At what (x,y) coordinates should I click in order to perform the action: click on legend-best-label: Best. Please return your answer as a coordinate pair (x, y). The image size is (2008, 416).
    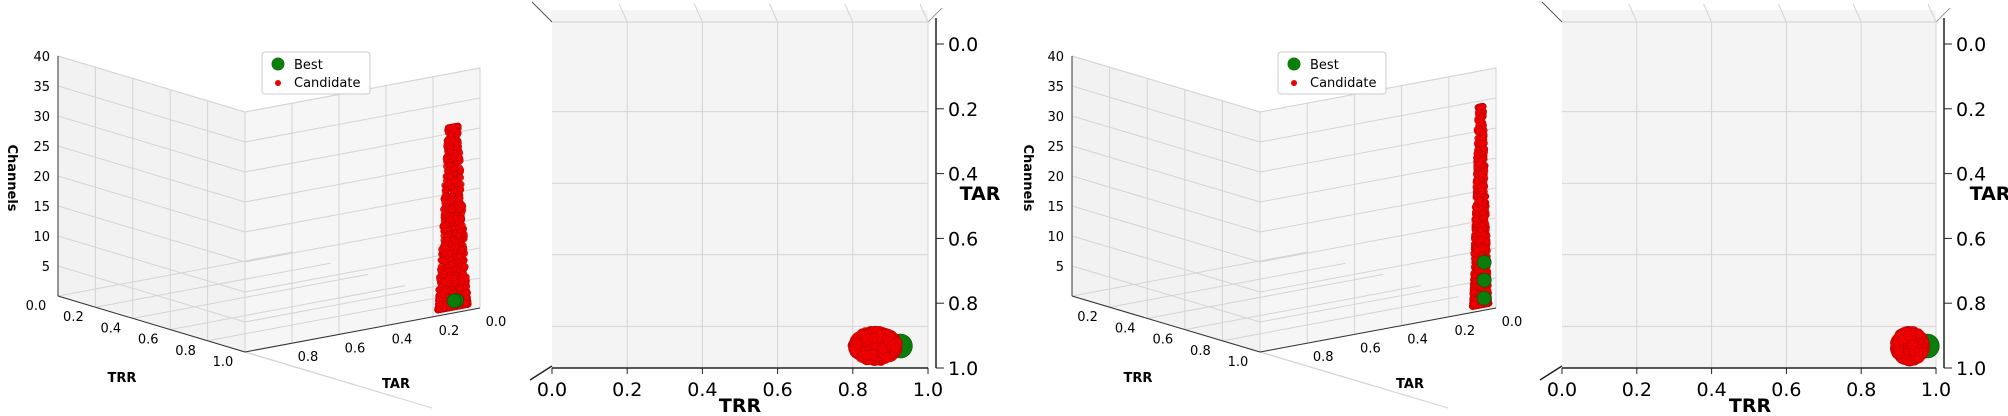
    Looking at the image, I should click on (1324, 65).